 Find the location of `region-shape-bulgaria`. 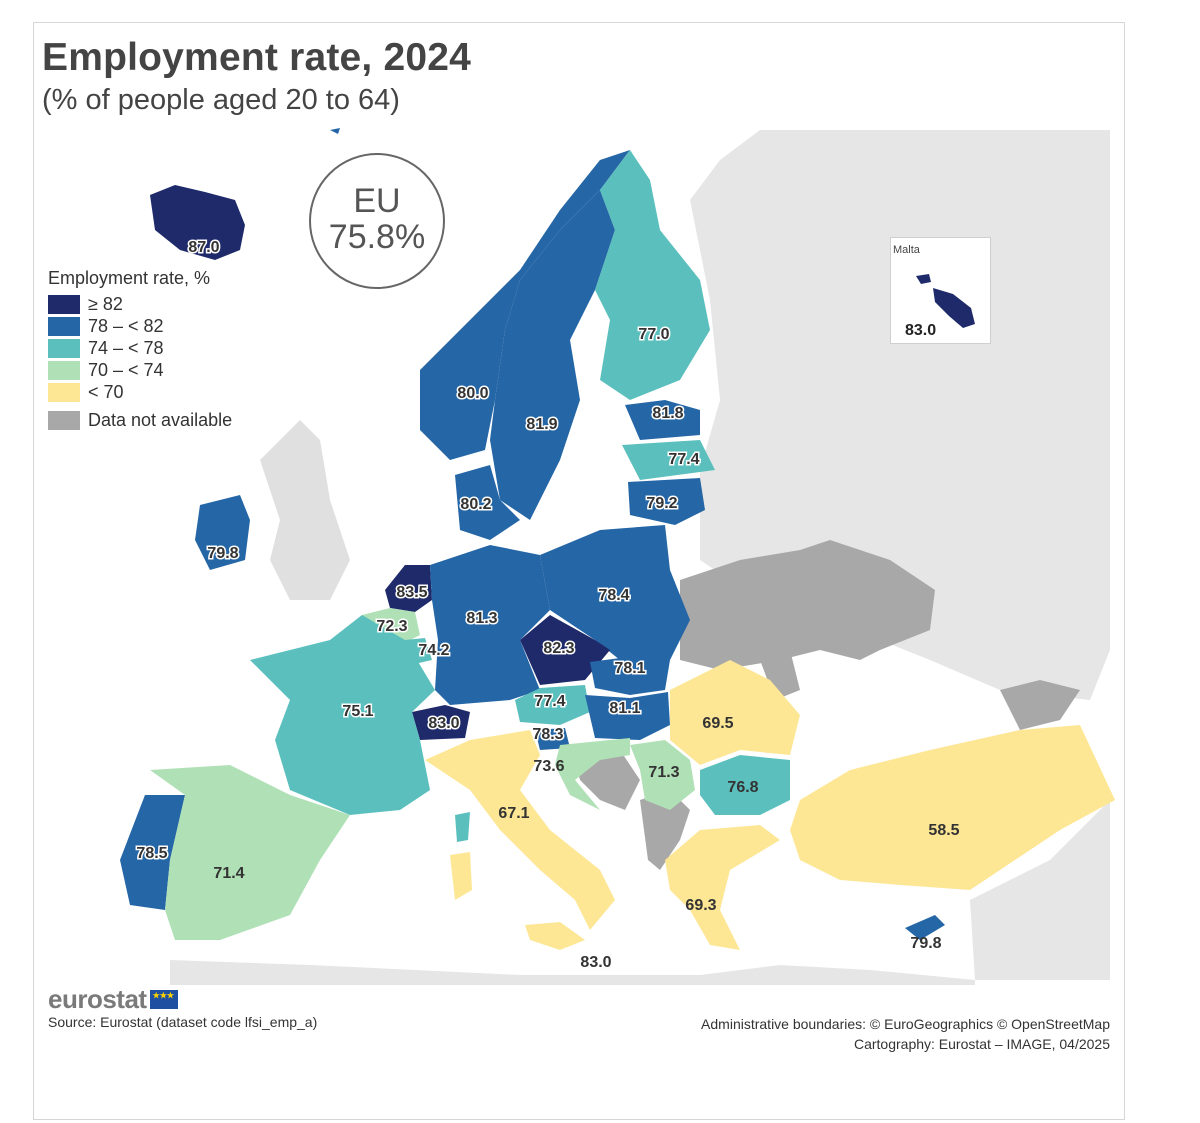

region-shape-bulgaria is located at coordinates (745, 785).